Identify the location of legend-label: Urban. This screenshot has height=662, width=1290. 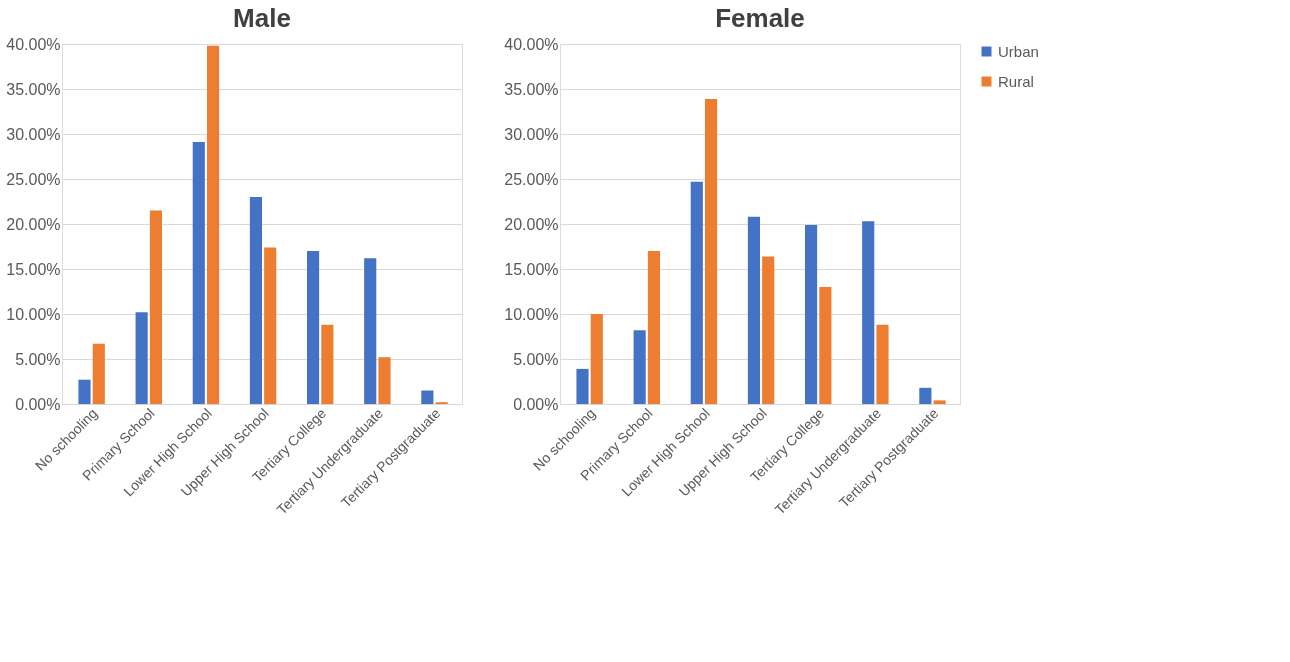
(1018, 51).